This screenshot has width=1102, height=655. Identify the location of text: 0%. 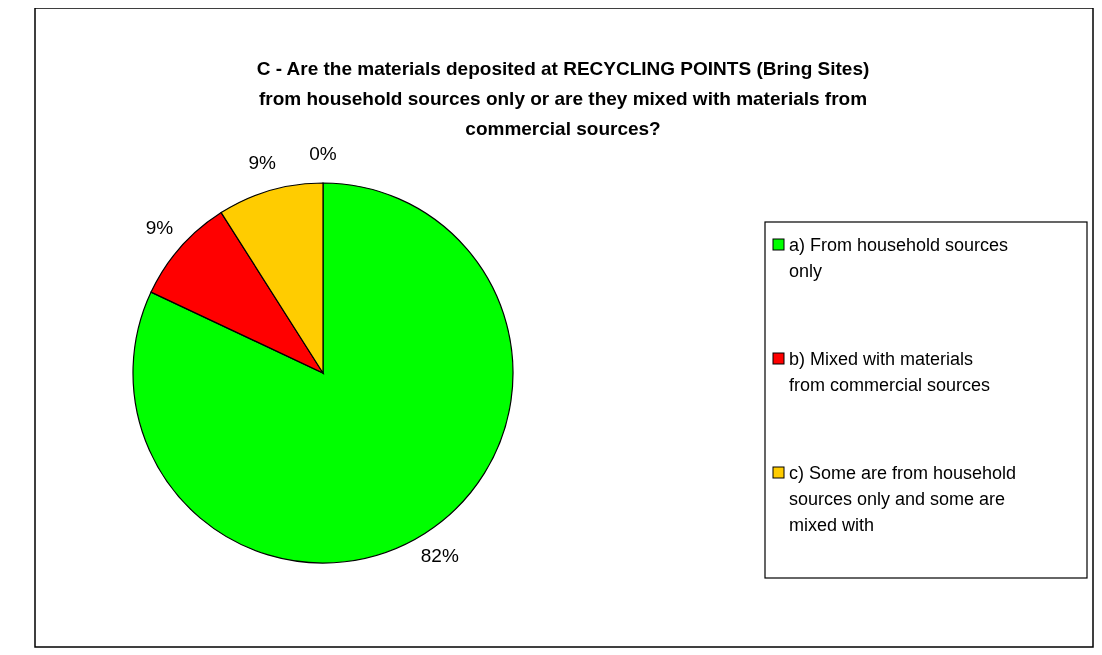
(323, 154).